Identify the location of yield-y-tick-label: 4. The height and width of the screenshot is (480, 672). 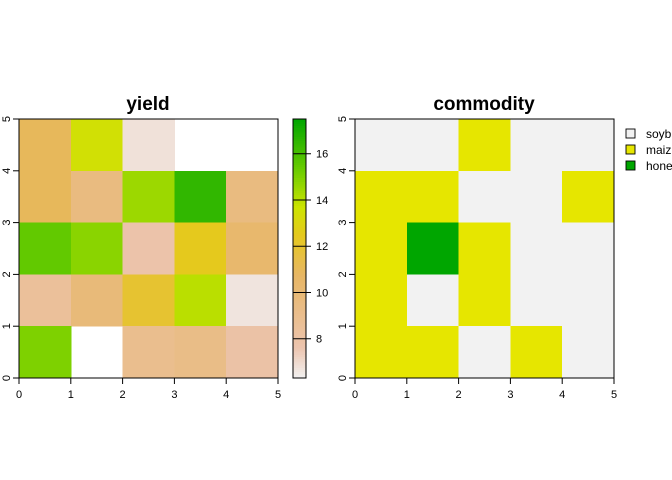
(7, 171).